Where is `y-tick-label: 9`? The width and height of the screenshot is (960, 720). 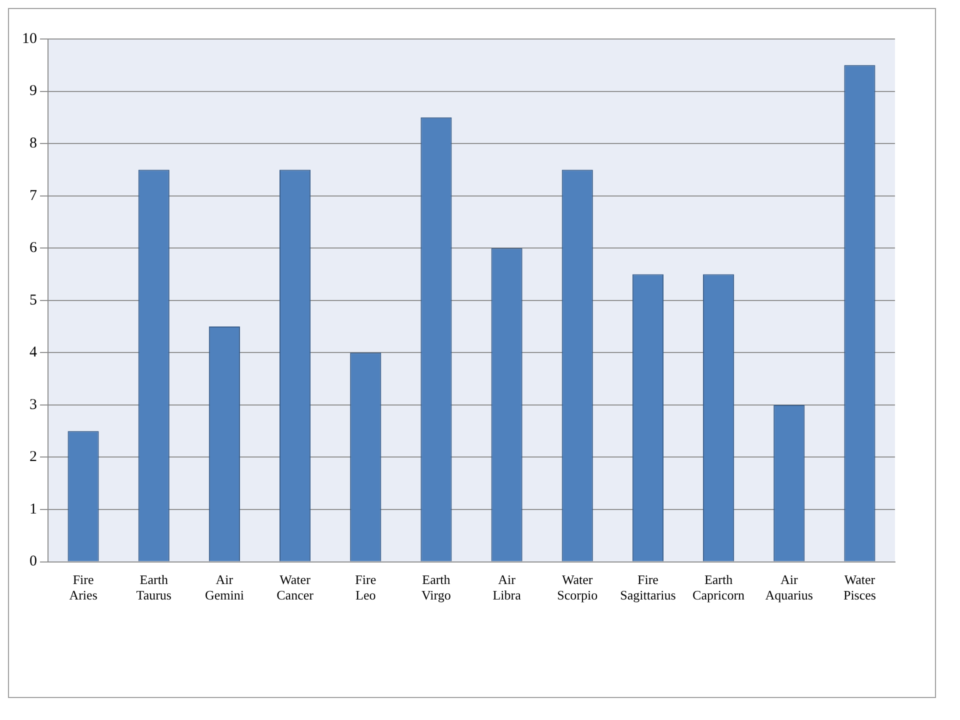 y-tick-label: 9 is located at coordinates (33, 91).